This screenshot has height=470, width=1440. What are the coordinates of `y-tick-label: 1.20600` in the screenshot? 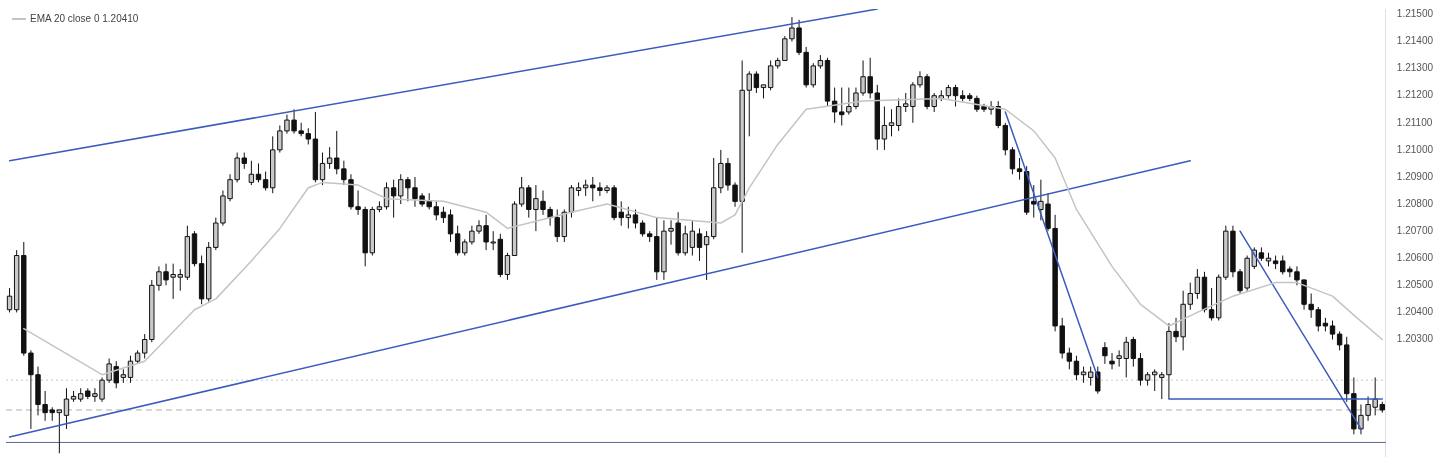 It's located at (1415, 257).